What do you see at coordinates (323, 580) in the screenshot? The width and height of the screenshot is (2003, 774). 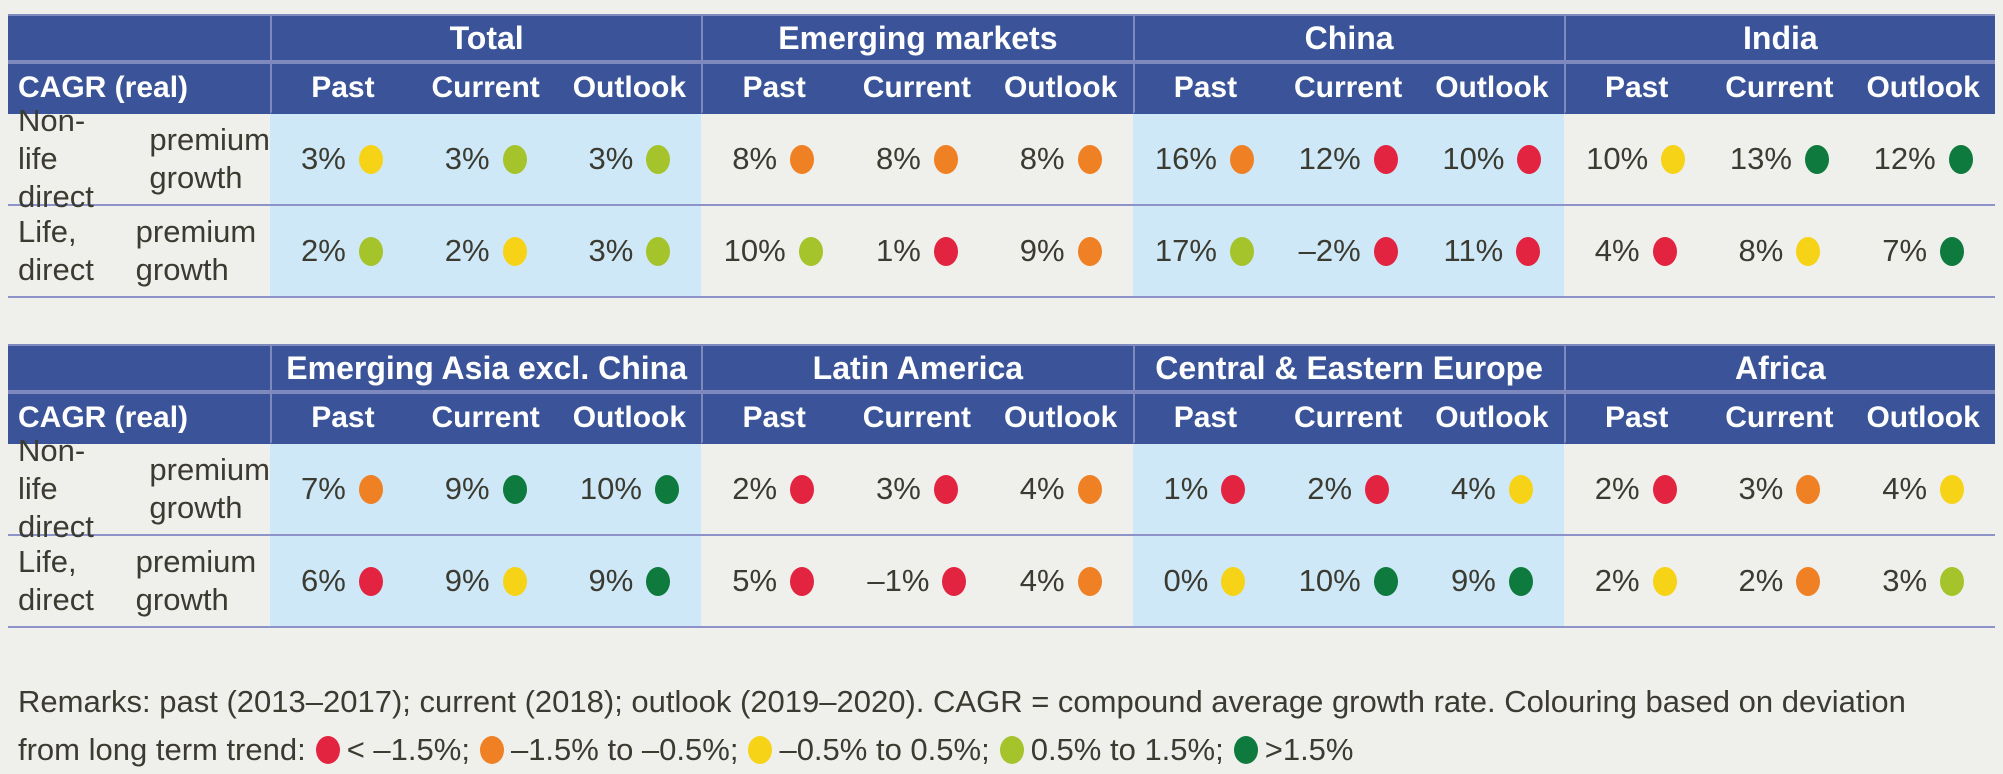 I see `cell-value: 6%` at bounding box center [323, 580].